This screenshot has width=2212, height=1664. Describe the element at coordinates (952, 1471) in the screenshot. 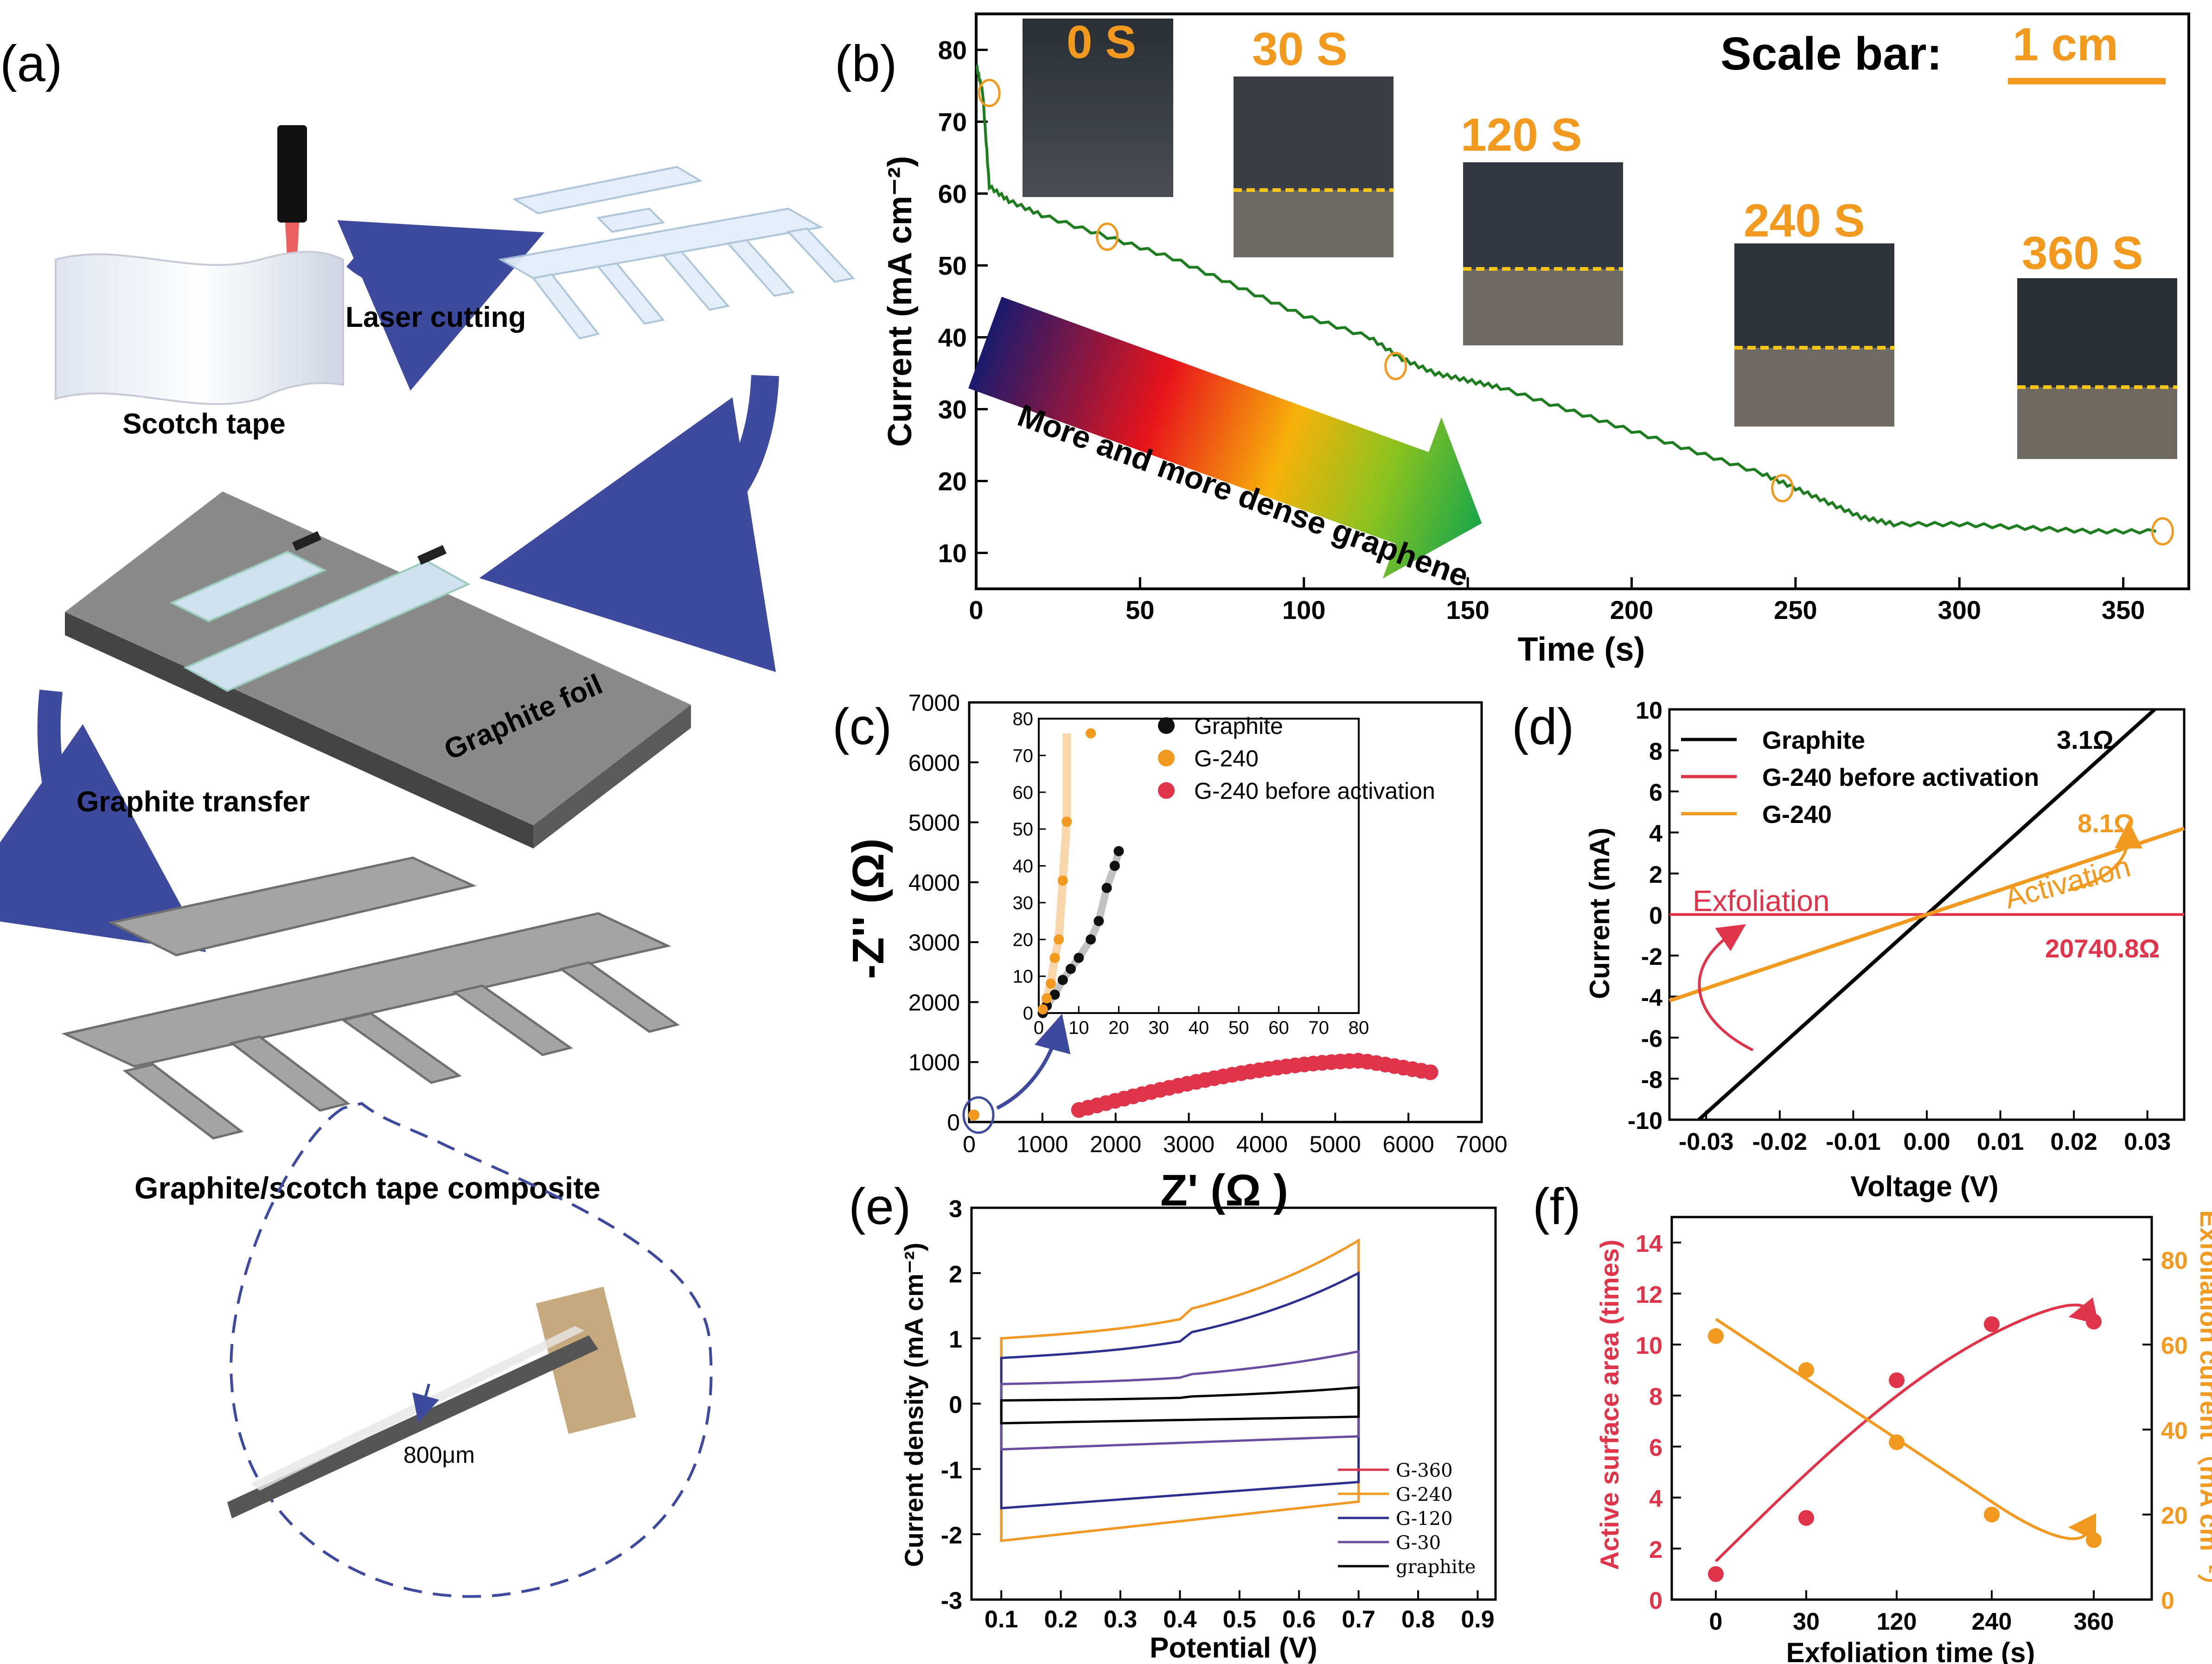

I see `e-ytick-label: -1` at that location.